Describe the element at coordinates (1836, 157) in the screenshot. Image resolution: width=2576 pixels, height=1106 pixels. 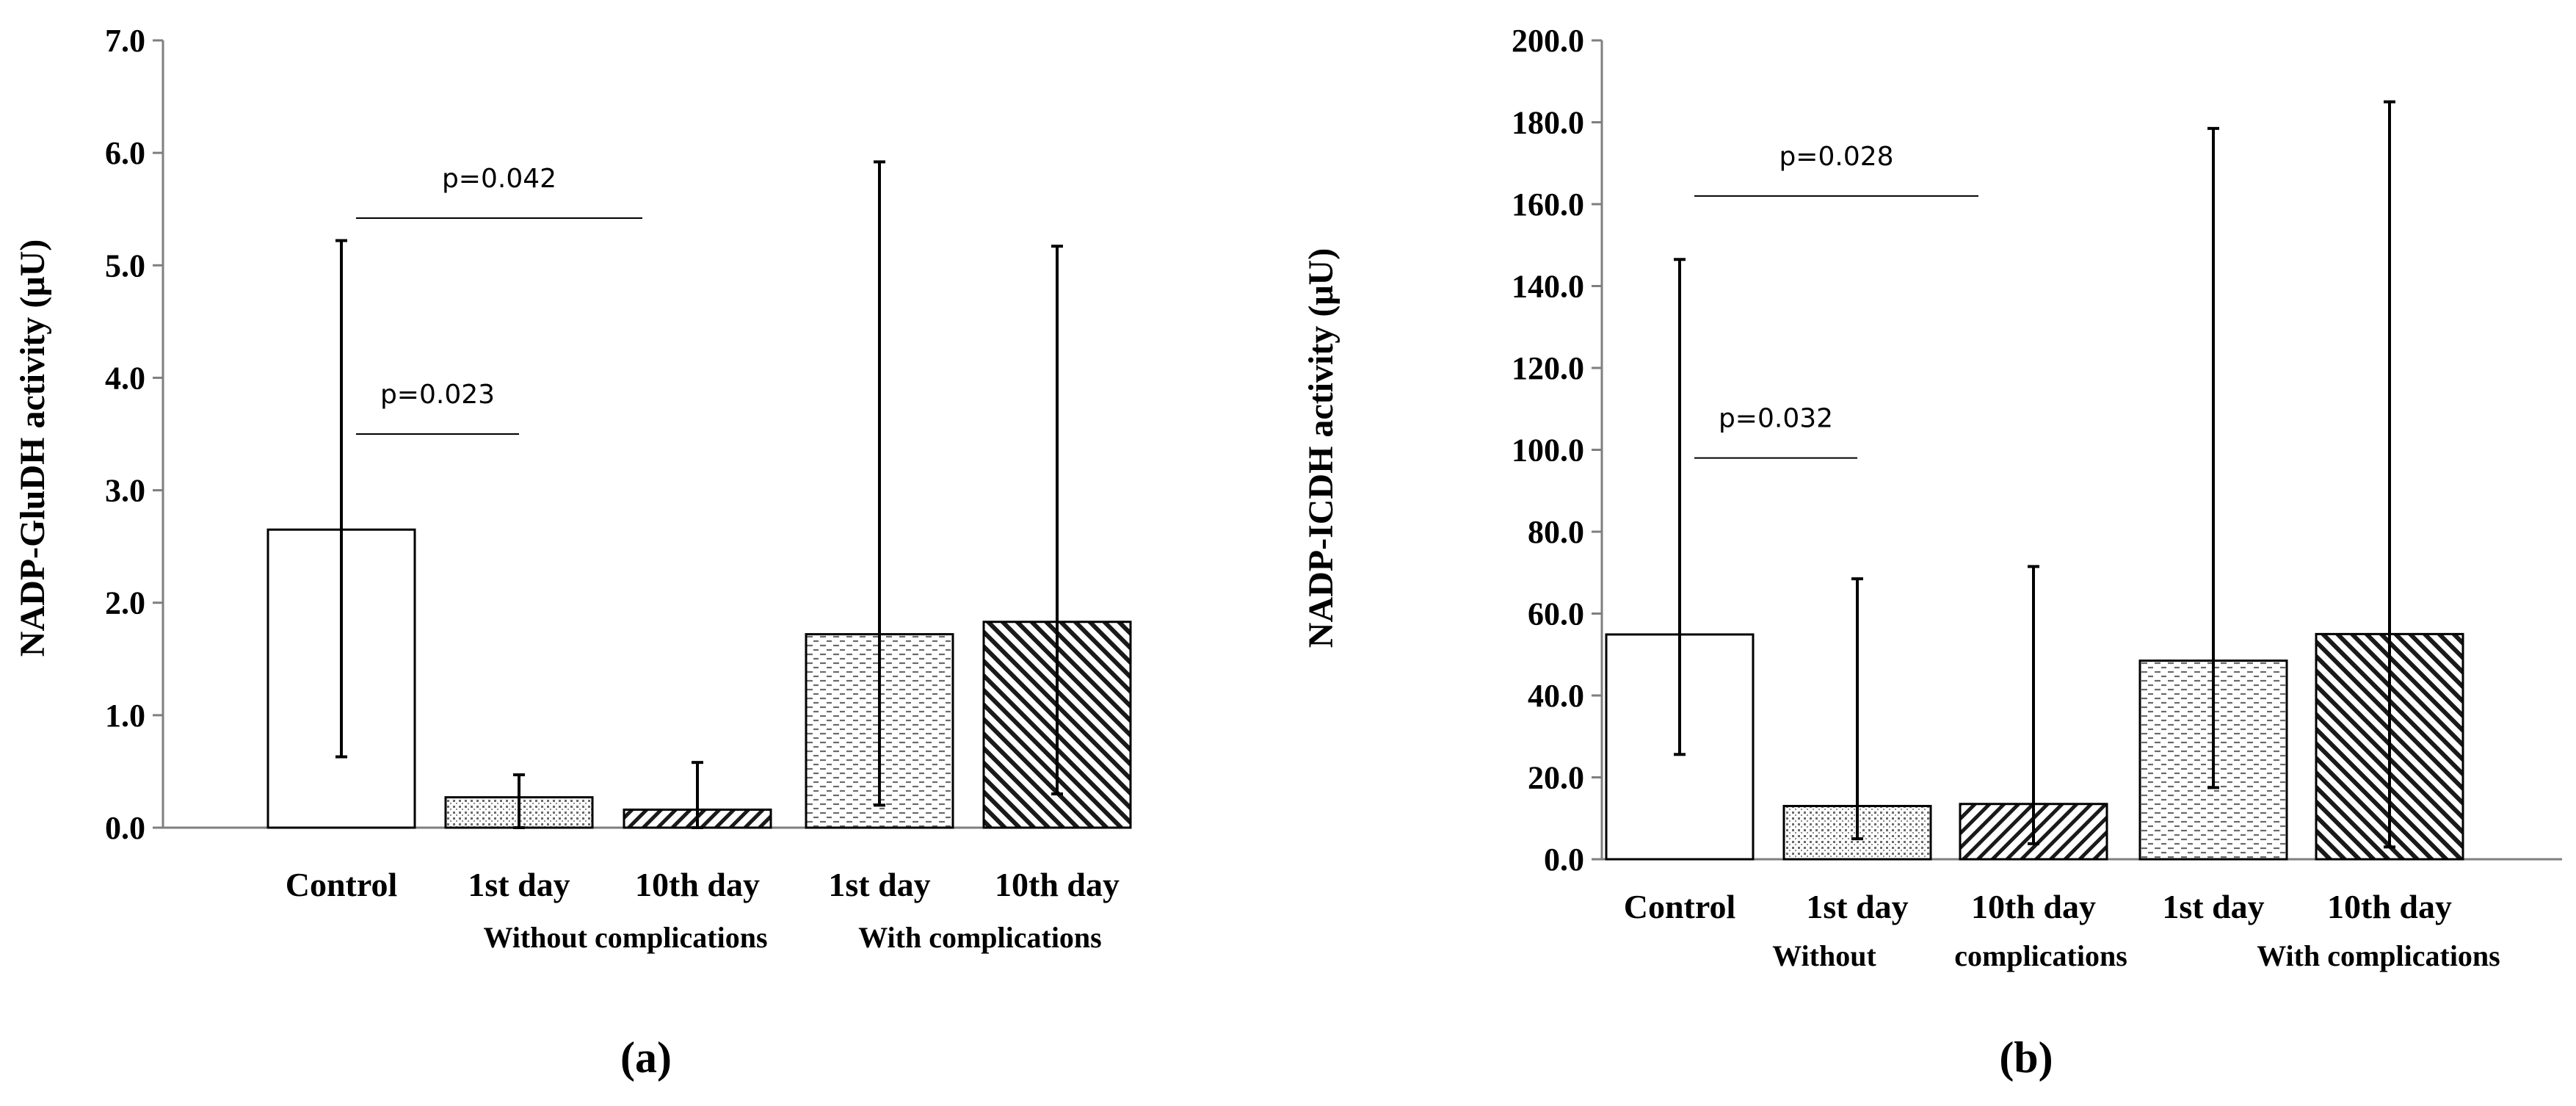
I see `p-value-label: p=0.028` at that location.